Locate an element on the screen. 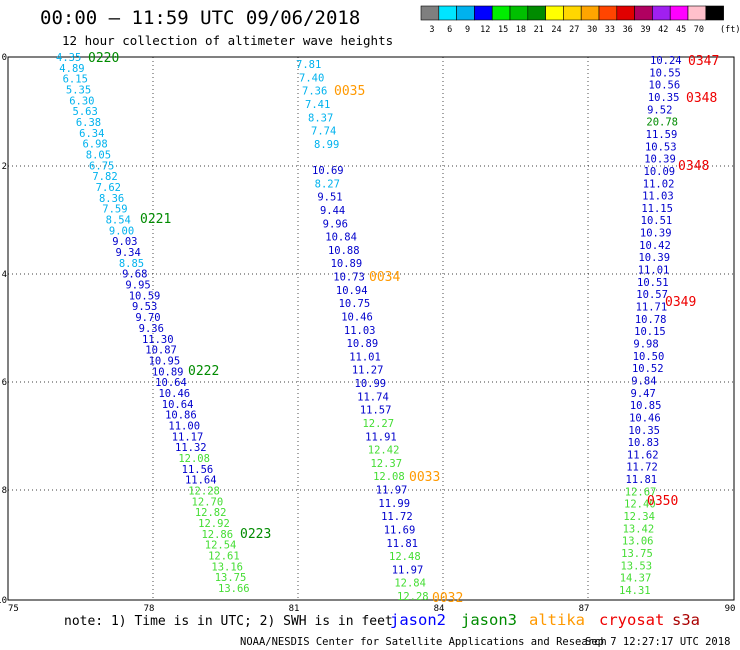  wave-height-value: 10.59 is located at coordinates (145, 296).